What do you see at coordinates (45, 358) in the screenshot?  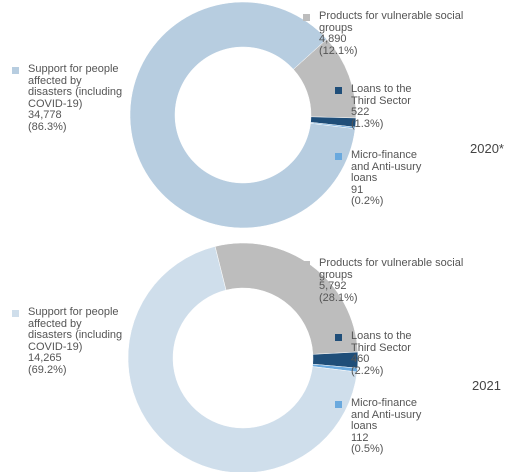 I see `slice-value: 14,265` at bounding box center [45, 358].